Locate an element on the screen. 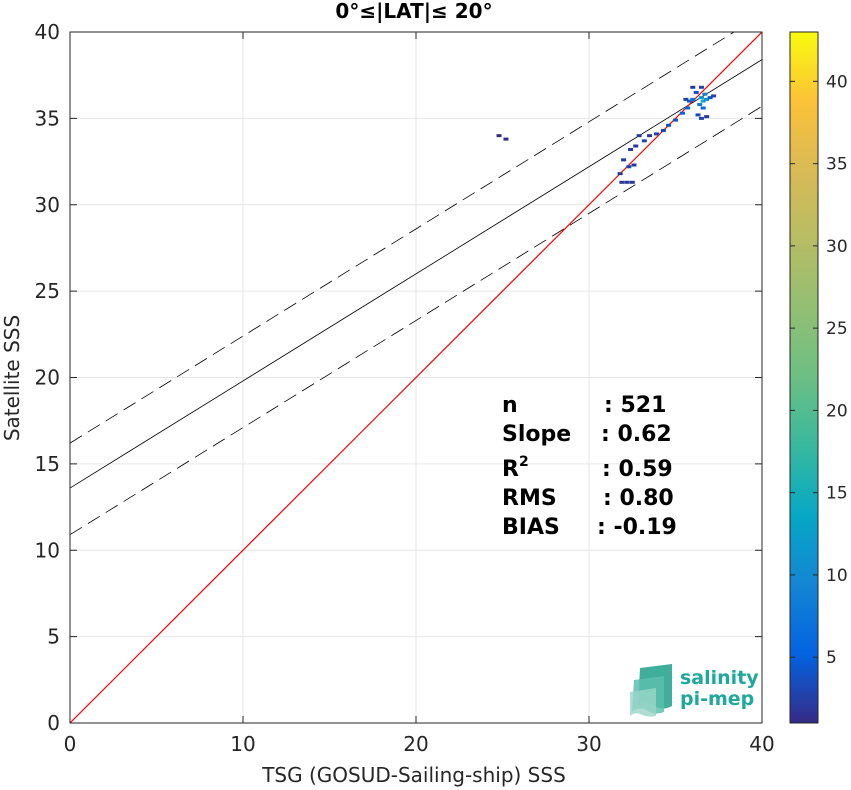 This screenshot has width=851, height=790. chart-title: 0°≤|LAT|≤ 20° is located at coordinates (413, 11).